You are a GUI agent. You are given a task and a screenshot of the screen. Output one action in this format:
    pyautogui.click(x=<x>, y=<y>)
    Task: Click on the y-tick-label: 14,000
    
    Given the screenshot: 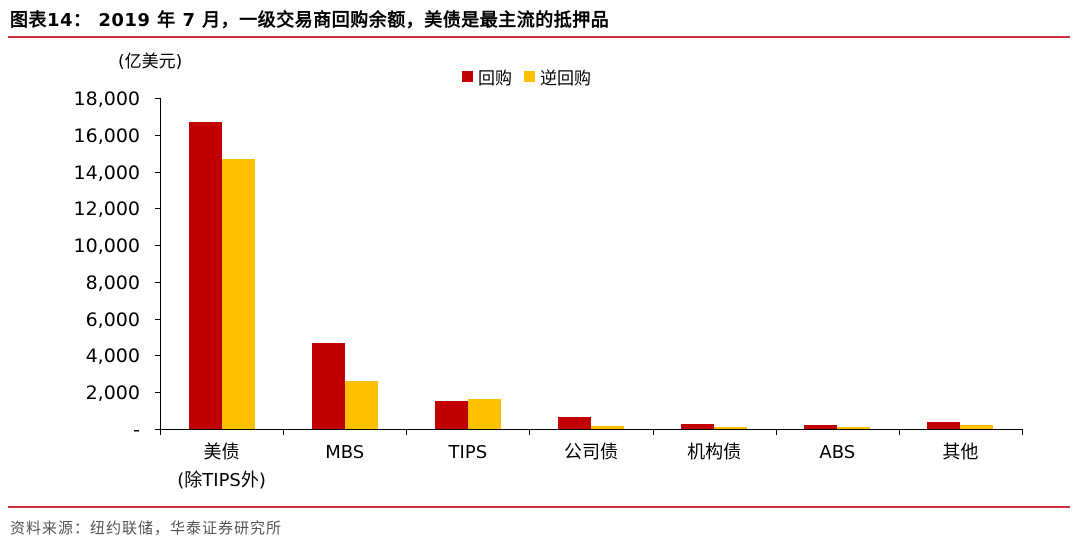 What is the action you would take?
    pyautogui.click(x=106, y=172)
    